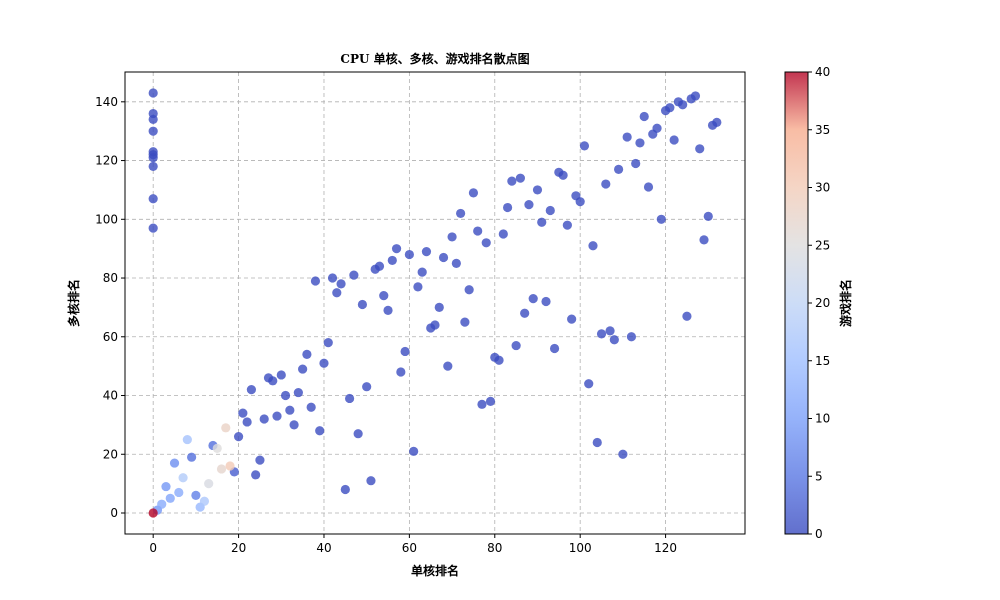 This screenshot has width=1000, height=600. What do you see at coordinates (822, 419) in the screenshot?
I see `colorbar-tick-label: 10` at bounding box center [822, 419].